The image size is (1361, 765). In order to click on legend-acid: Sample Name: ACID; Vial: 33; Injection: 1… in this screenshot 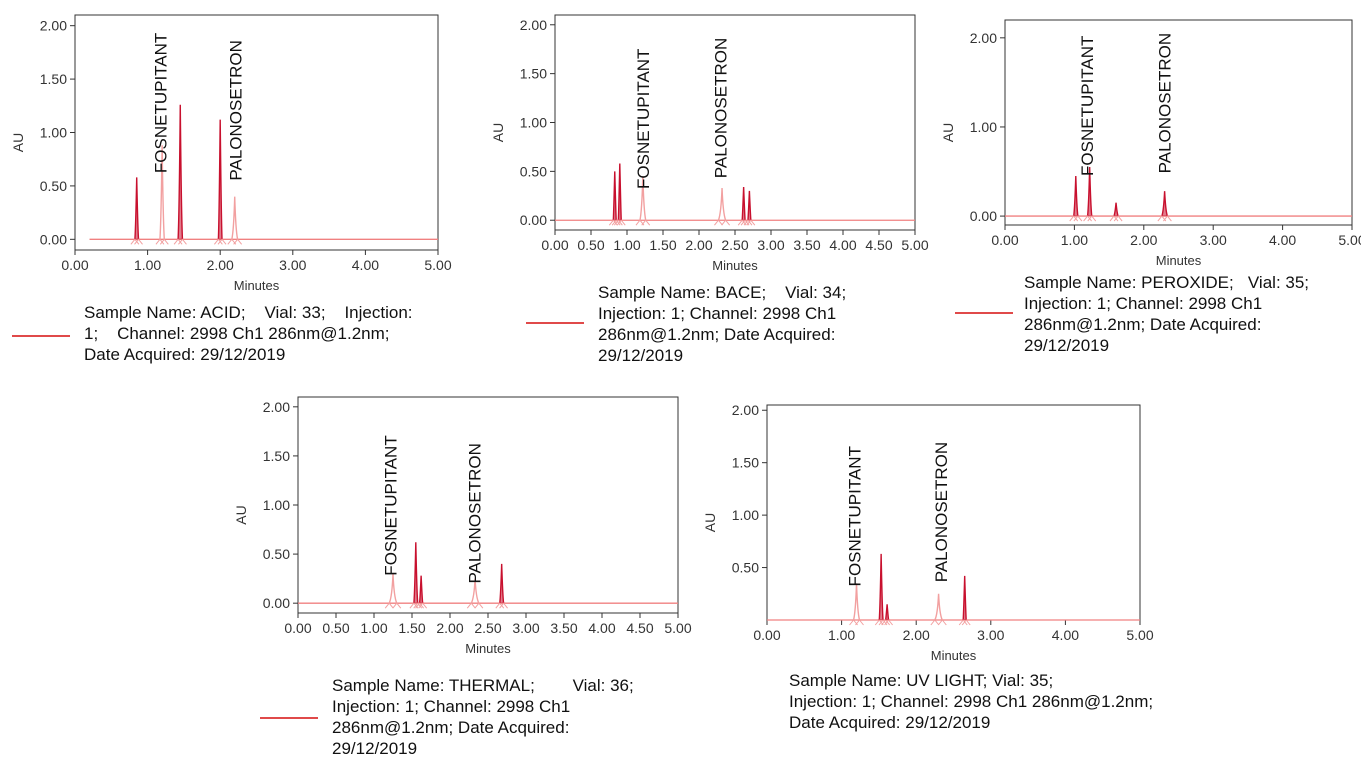, I will do `click(274, 333)`.